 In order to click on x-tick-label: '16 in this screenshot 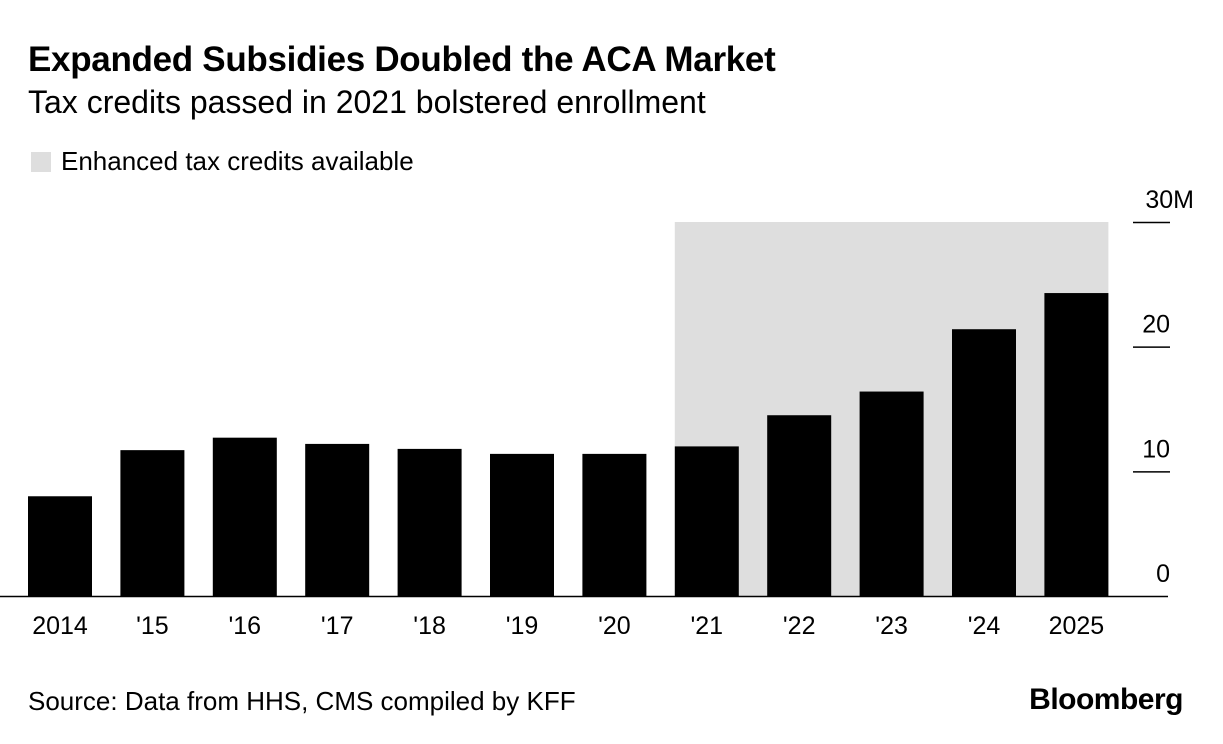, I will do `click(245, 626)`.